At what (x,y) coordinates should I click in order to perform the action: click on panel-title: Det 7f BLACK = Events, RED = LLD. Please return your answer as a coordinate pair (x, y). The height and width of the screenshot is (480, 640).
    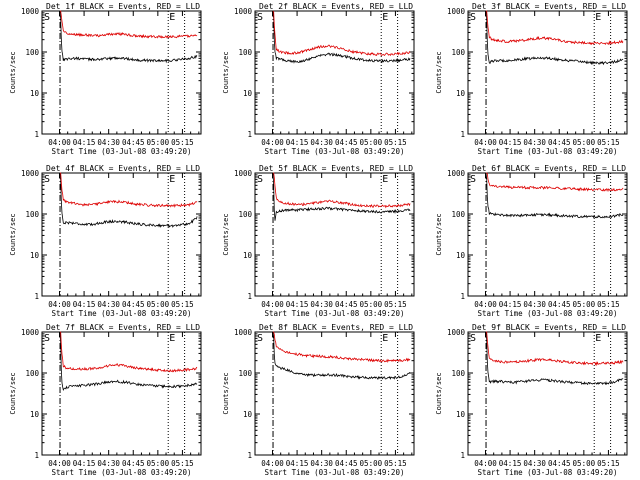
    Looking at the image, I should click on (123, 327).